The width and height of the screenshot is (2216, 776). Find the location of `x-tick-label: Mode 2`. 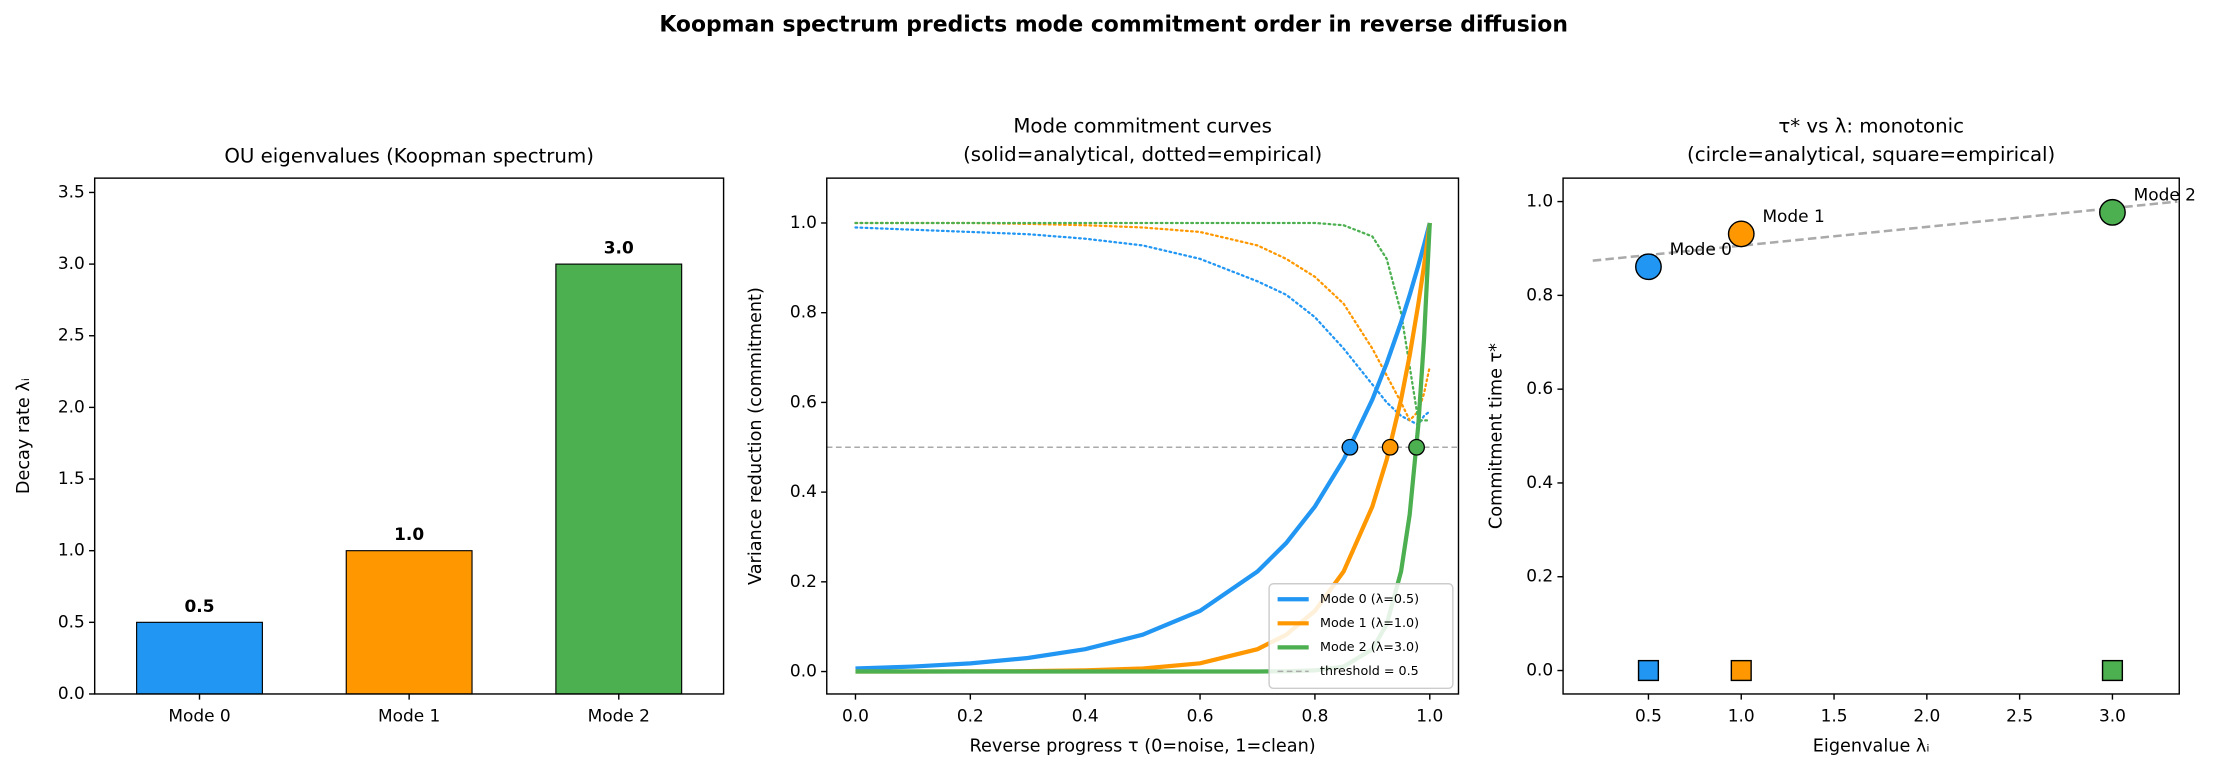

x-tick-label: Mode 2 is located at coordinates (619, 716).